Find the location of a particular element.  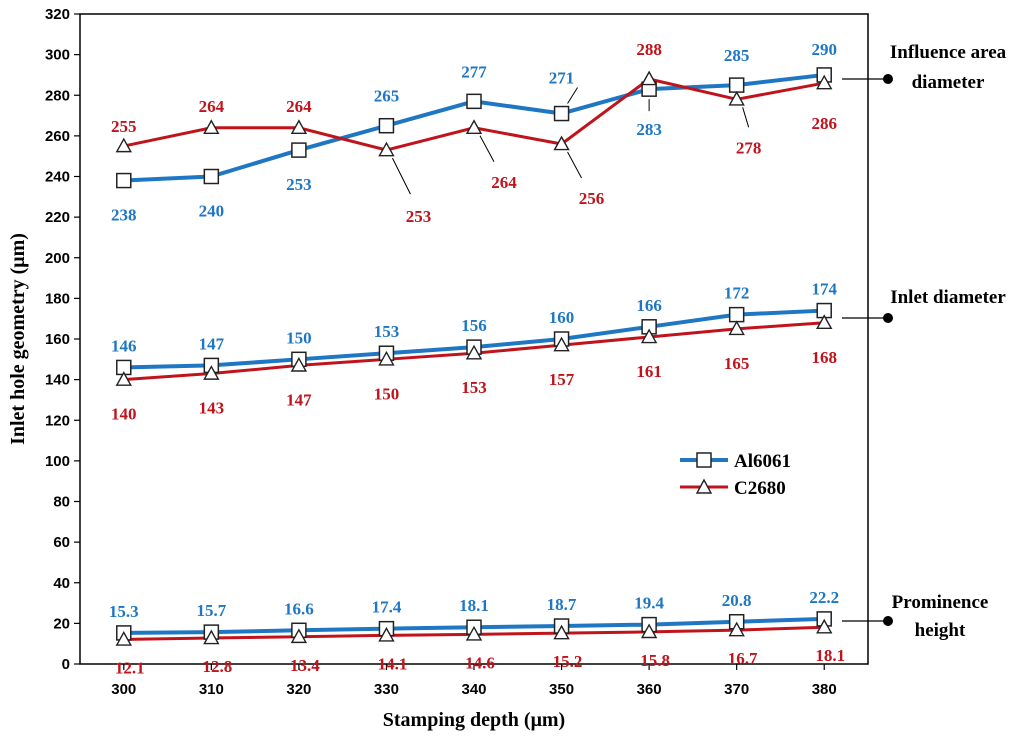

data-label: 146 is located at coordinates (124, 345).